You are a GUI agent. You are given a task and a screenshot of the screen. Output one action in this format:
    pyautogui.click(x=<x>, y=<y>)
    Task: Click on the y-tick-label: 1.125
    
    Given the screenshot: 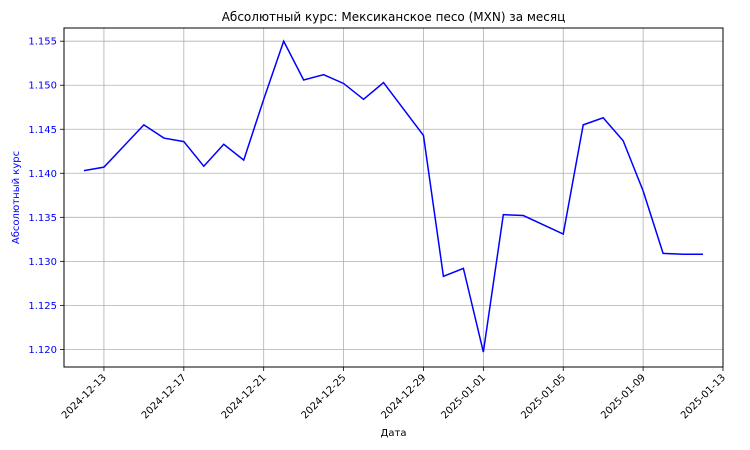 What is the action you would take?
    pyautogui.click(x=42, y=306)
    